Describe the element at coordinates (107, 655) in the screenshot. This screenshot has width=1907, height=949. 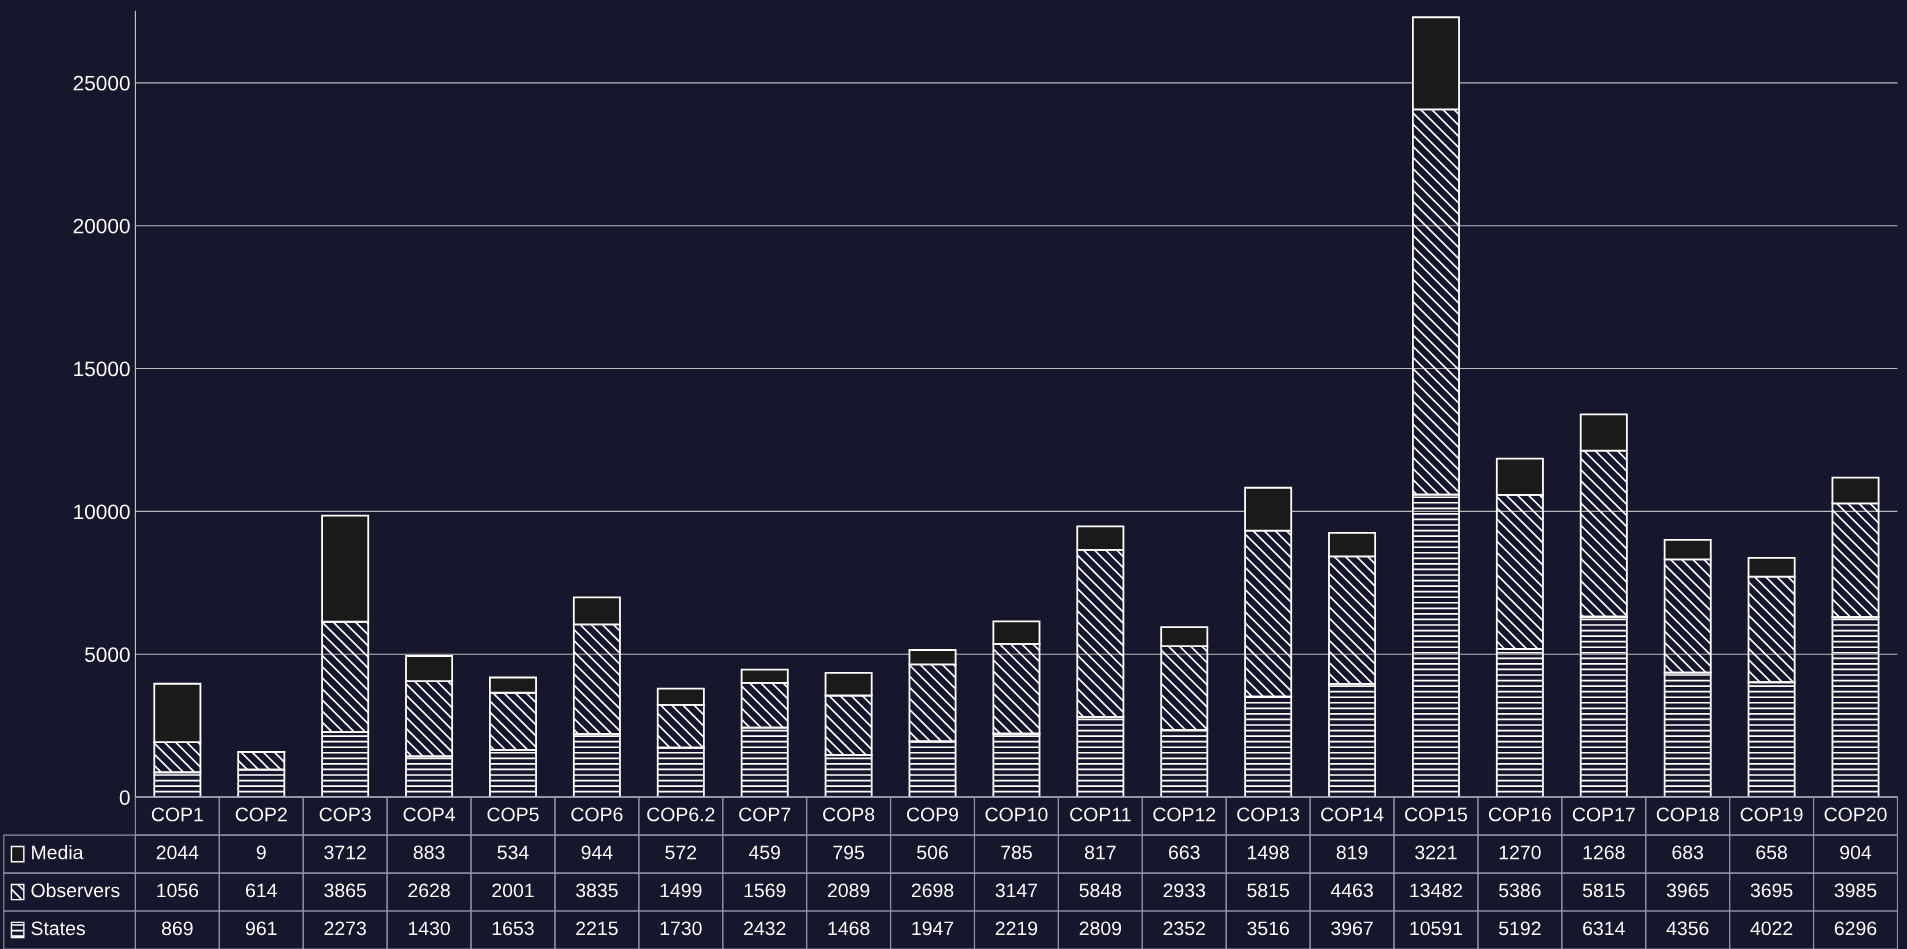
I see `y-tick-label: 5000` at that location.